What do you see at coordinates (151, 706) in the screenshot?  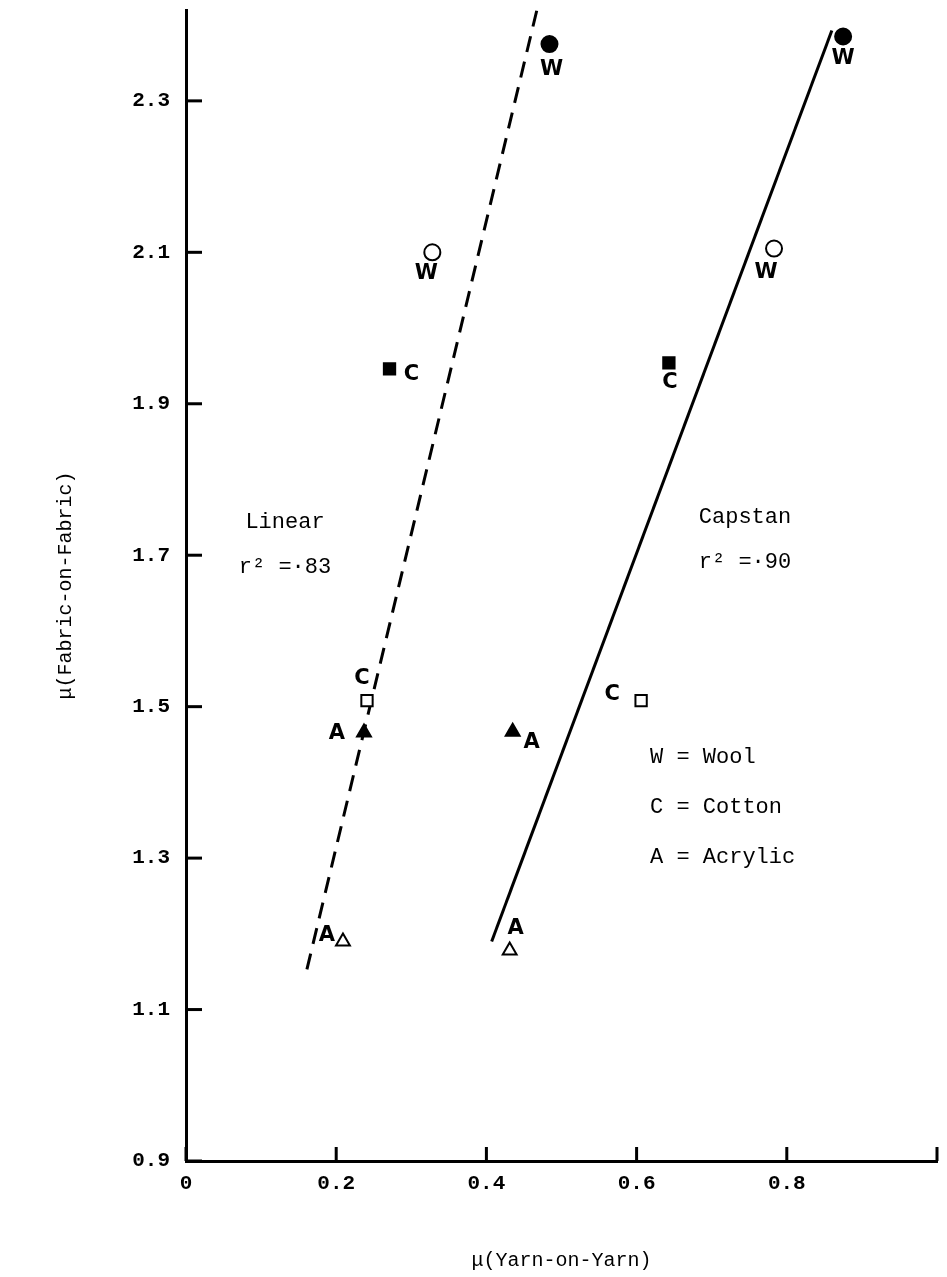 I see `y-tick-label: 1.5` at bounding box center [151, 706].